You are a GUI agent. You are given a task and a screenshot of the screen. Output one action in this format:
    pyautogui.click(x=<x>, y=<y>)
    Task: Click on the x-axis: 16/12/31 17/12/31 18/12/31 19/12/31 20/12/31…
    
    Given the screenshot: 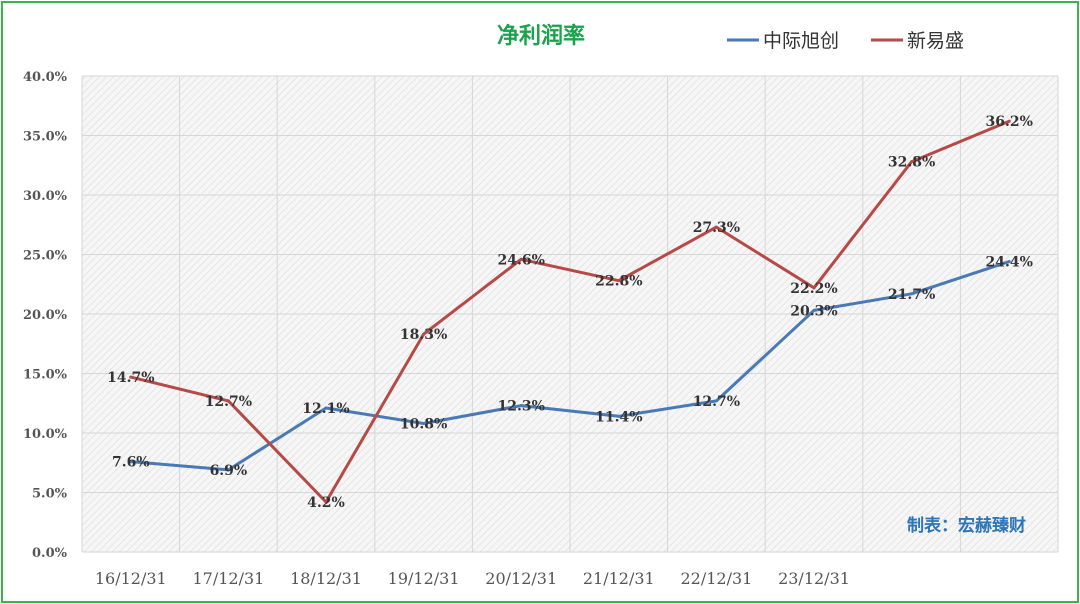 What is the action you would take?
    pyautogui.click(x=472, y=578)
    